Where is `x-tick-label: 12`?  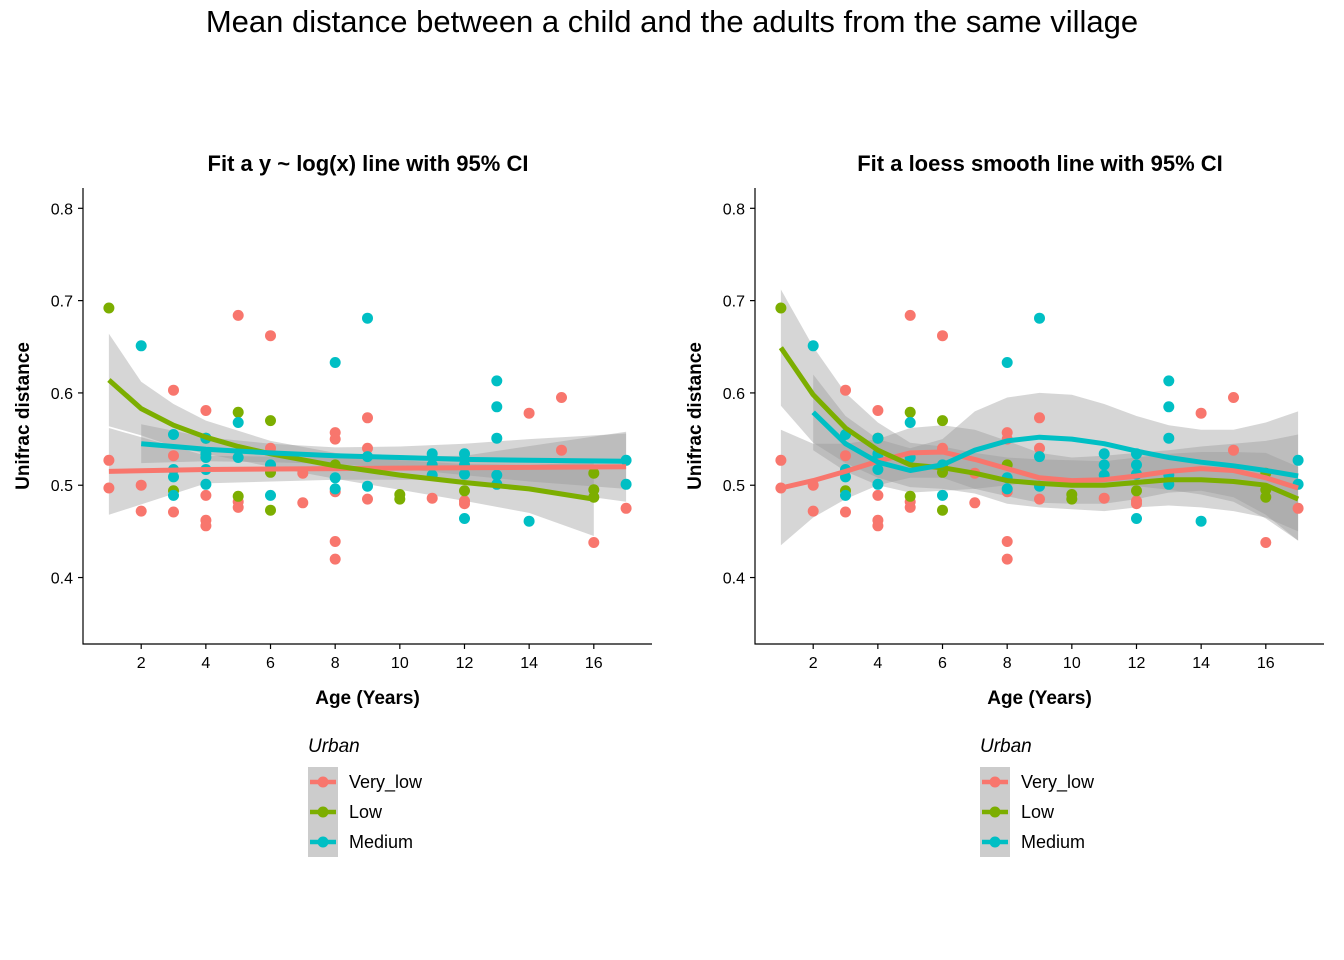
x-tick-label: 12 is located at coordinates (465, 663).